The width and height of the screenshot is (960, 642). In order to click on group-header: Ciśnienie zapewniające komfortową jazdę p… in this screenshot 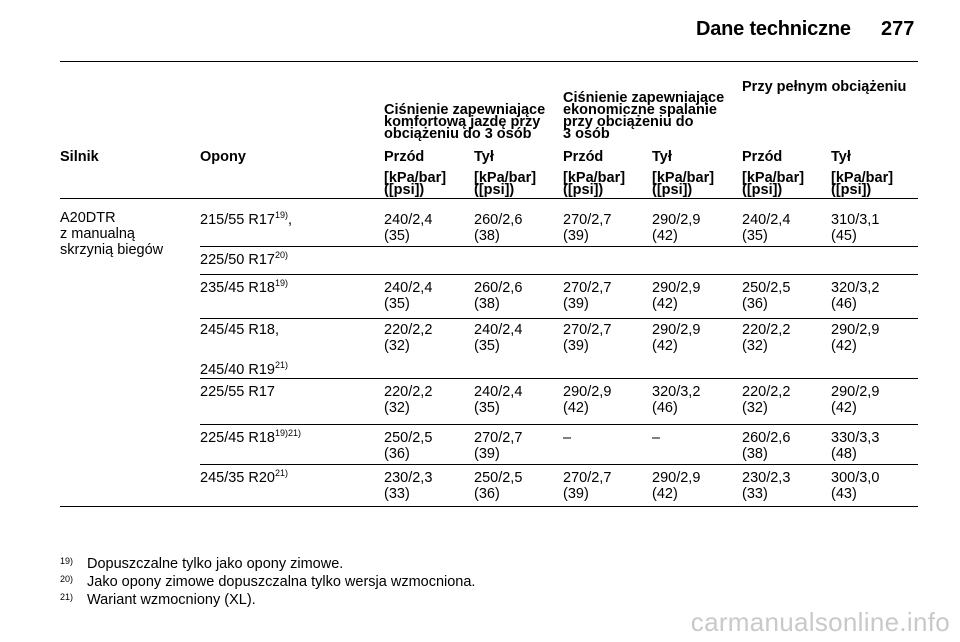, I will do `click(465, 122)`.